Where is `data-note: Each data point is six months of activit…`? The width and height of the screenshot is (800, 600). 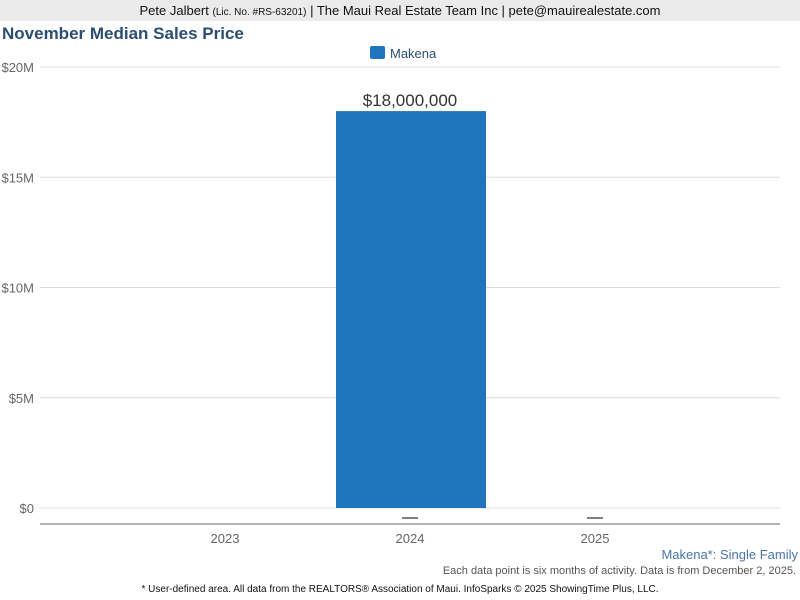 data-note: Each data point is six months of activit… is located at coordinates (619, 571).